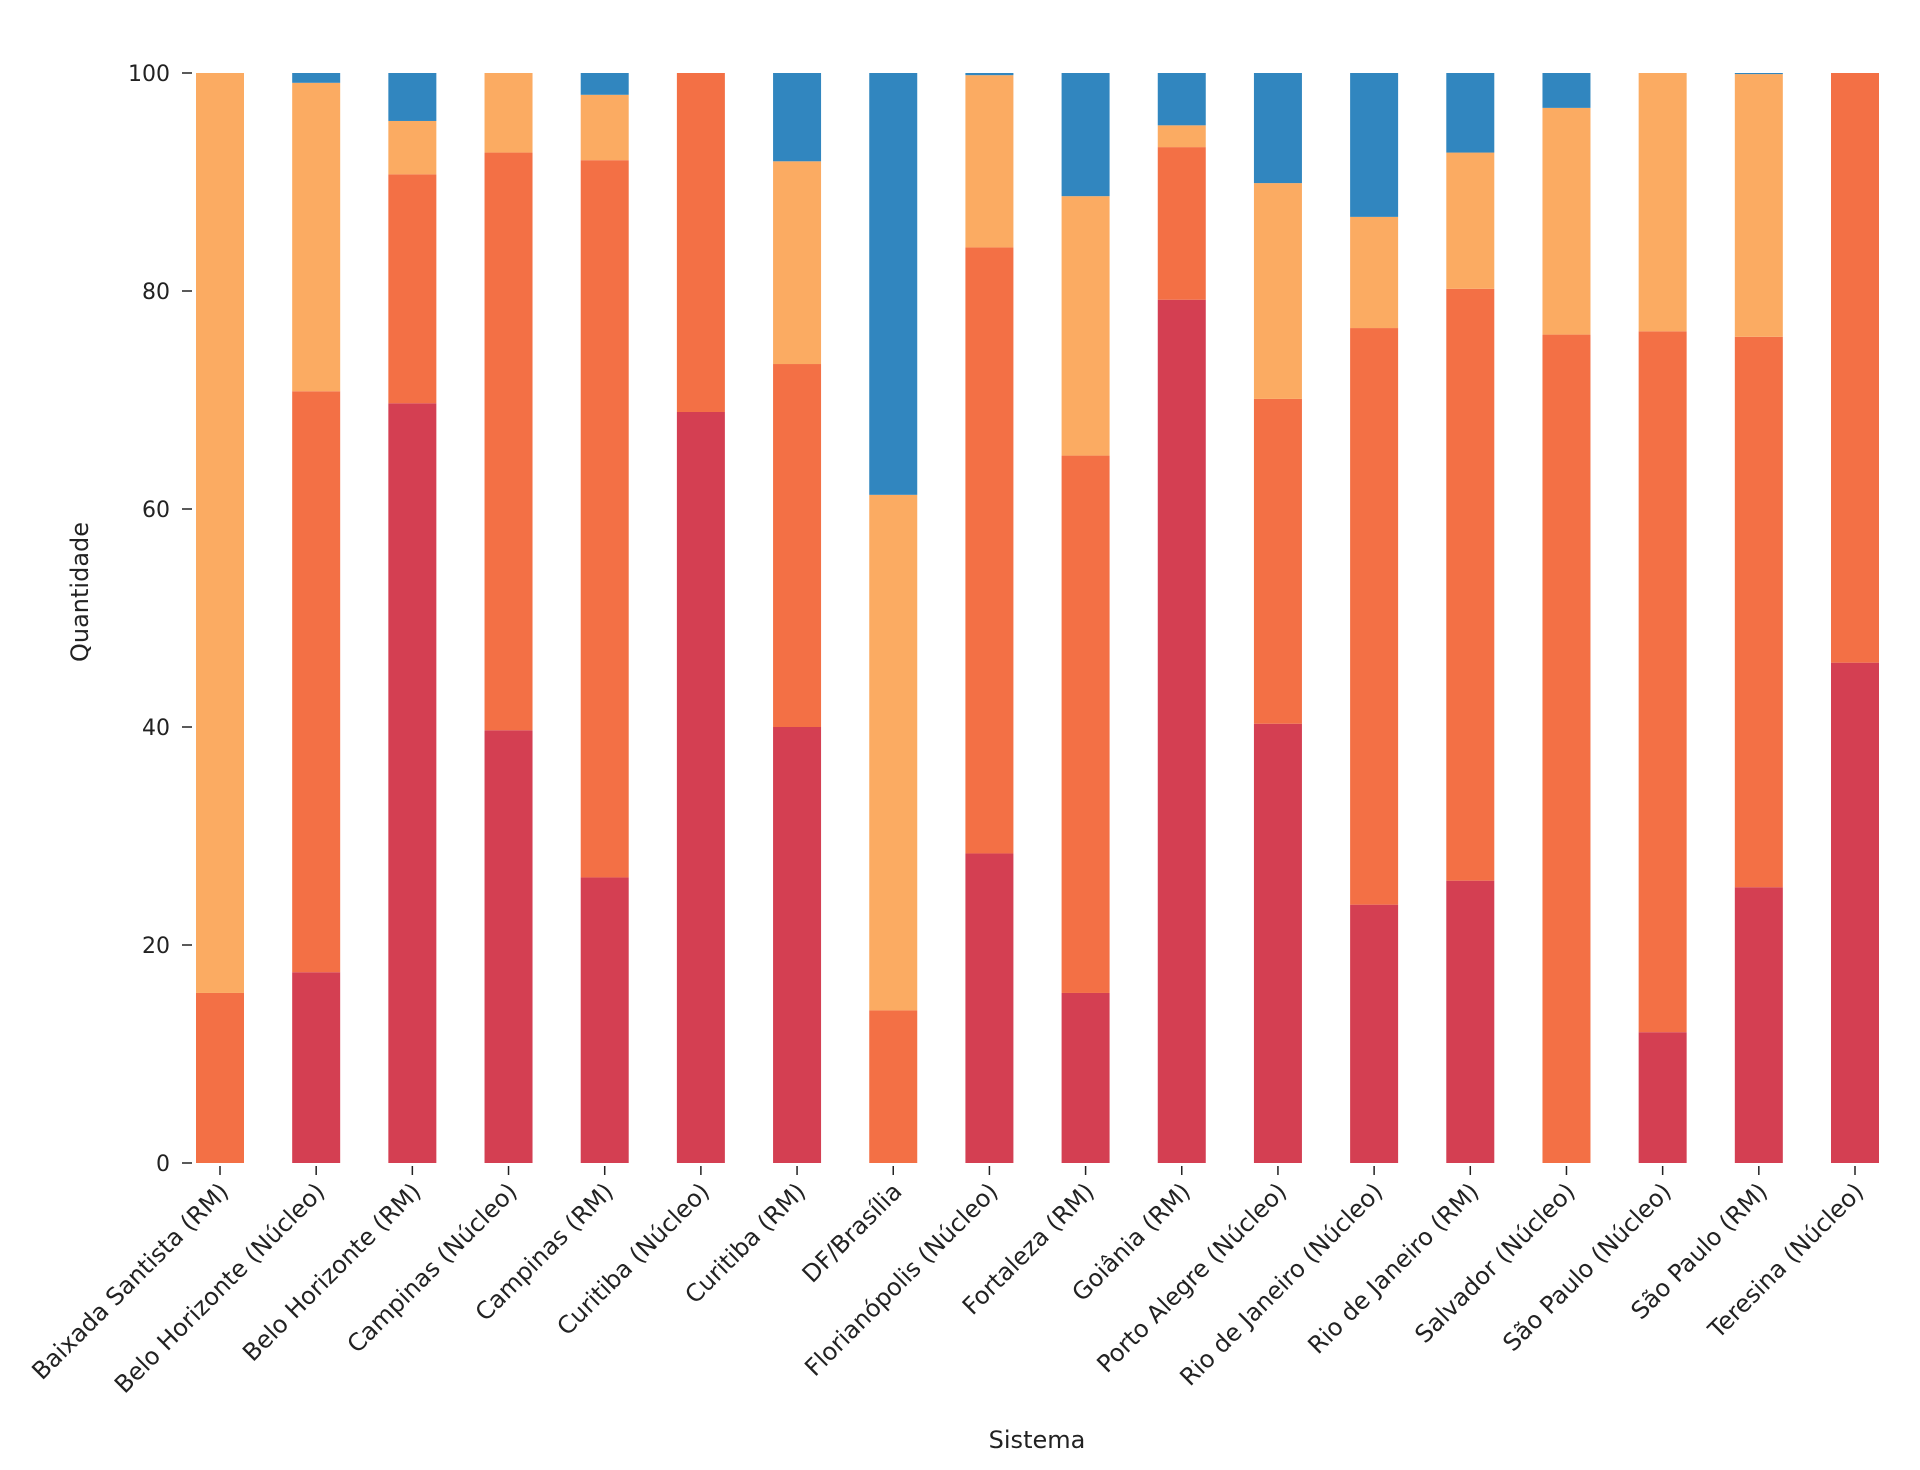  I want to click on x-tick-label-12: Porto Alegre (Núcleo), so click(1191, 1277).